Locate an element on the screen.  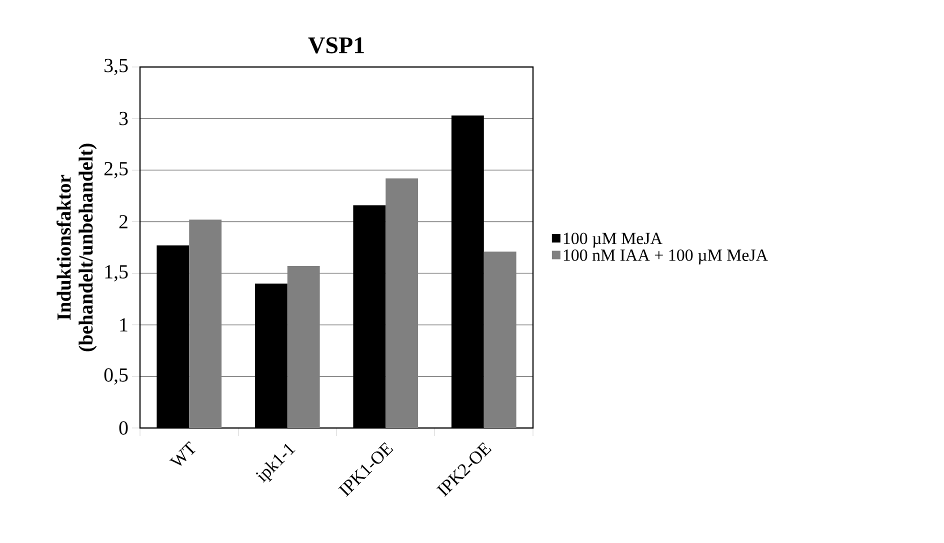
y-tick-label: 0,5 is located at coordinates (116, 376).